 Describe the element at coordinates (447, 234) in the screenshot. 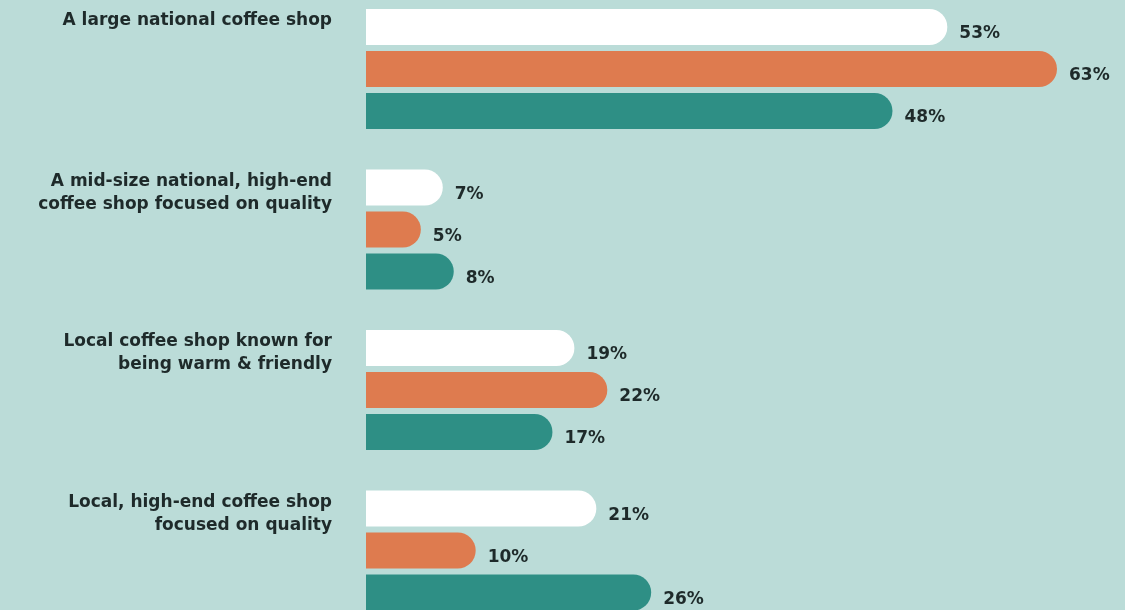

I see `data-label: 5%` at that location.